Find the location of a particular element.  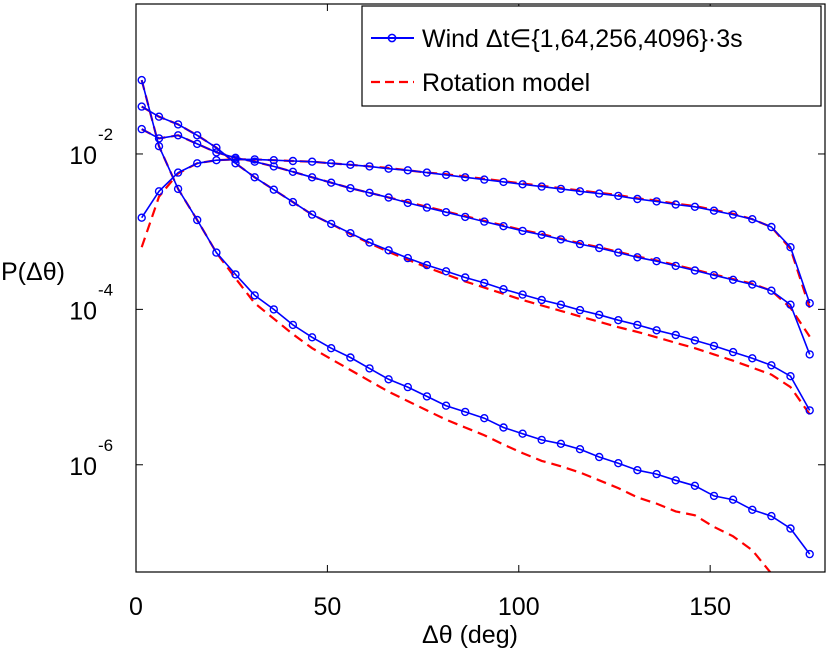

legend-wind-marker is located at coordinates (392, 38).